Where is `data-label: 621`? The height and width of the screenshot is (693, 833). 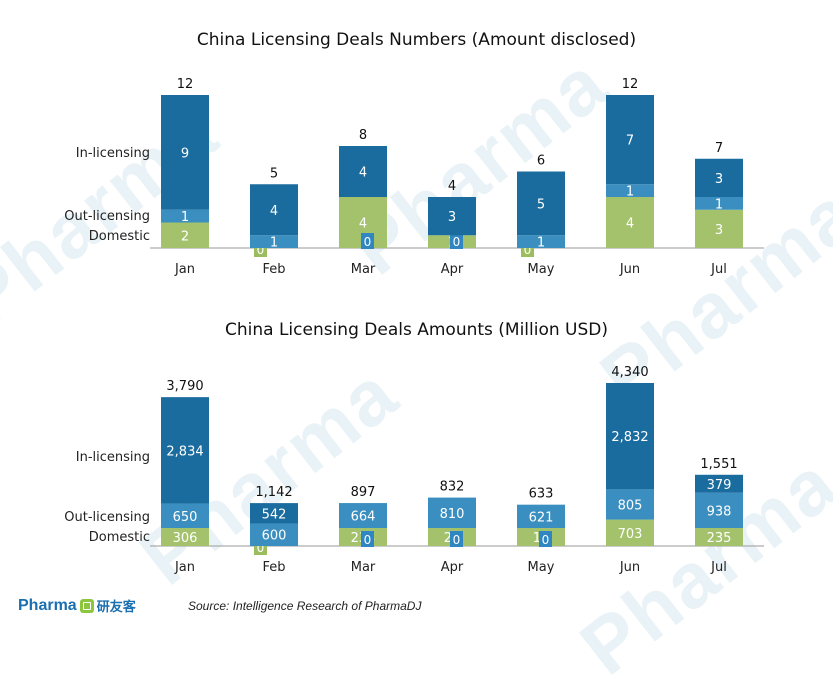 data-label: 621 is located at coordinates (541, 517).